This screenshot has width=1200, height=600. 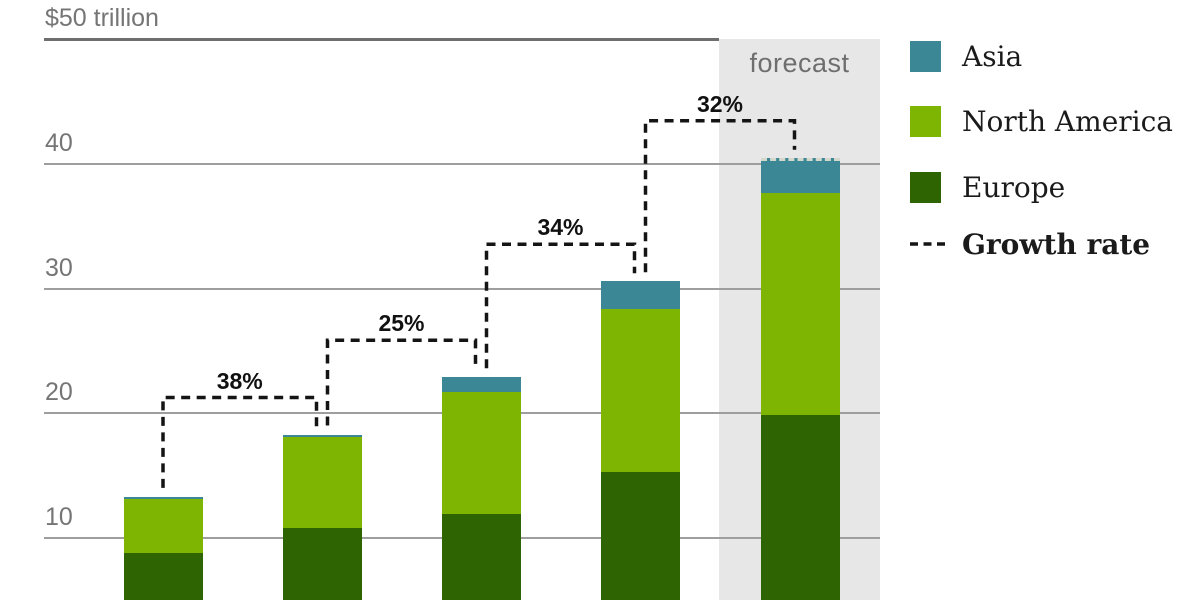 What do you see at coordinates (640, 535) in the screenshot?
I see `bar-4-segment-europe` at bounding box center [640, 535].